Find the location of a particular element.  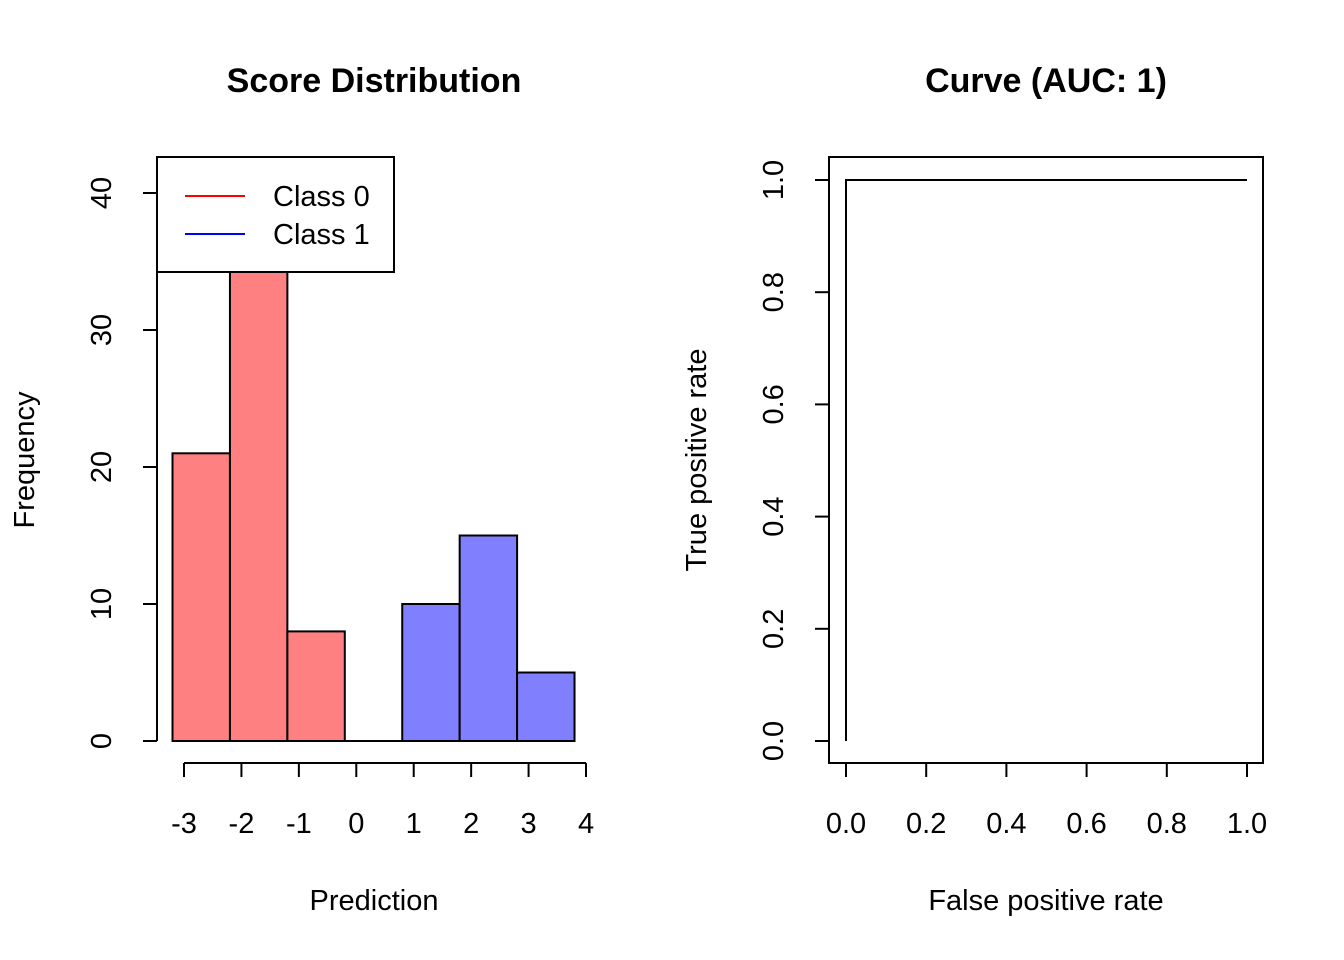

x-tick-label: 0.6 is located at coordinates (1086, 824).